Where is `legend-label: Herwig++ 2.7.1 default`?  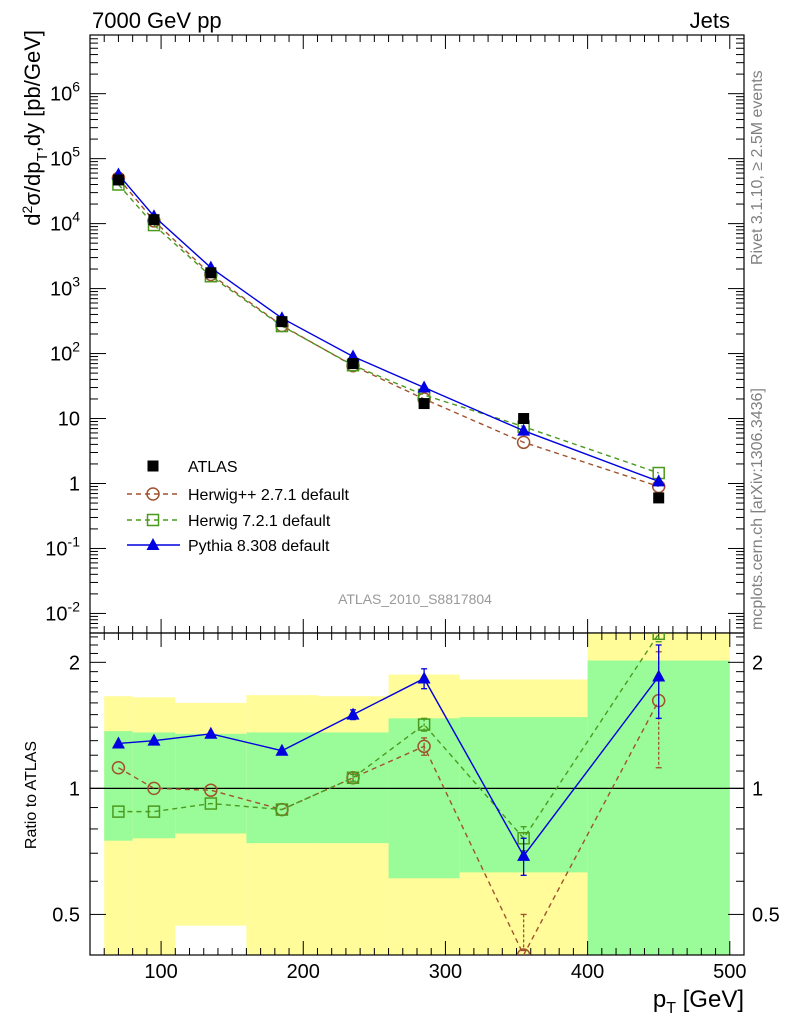
legend-label: Herwig++ 2.7.1 default is located at coordinates (269, 495).